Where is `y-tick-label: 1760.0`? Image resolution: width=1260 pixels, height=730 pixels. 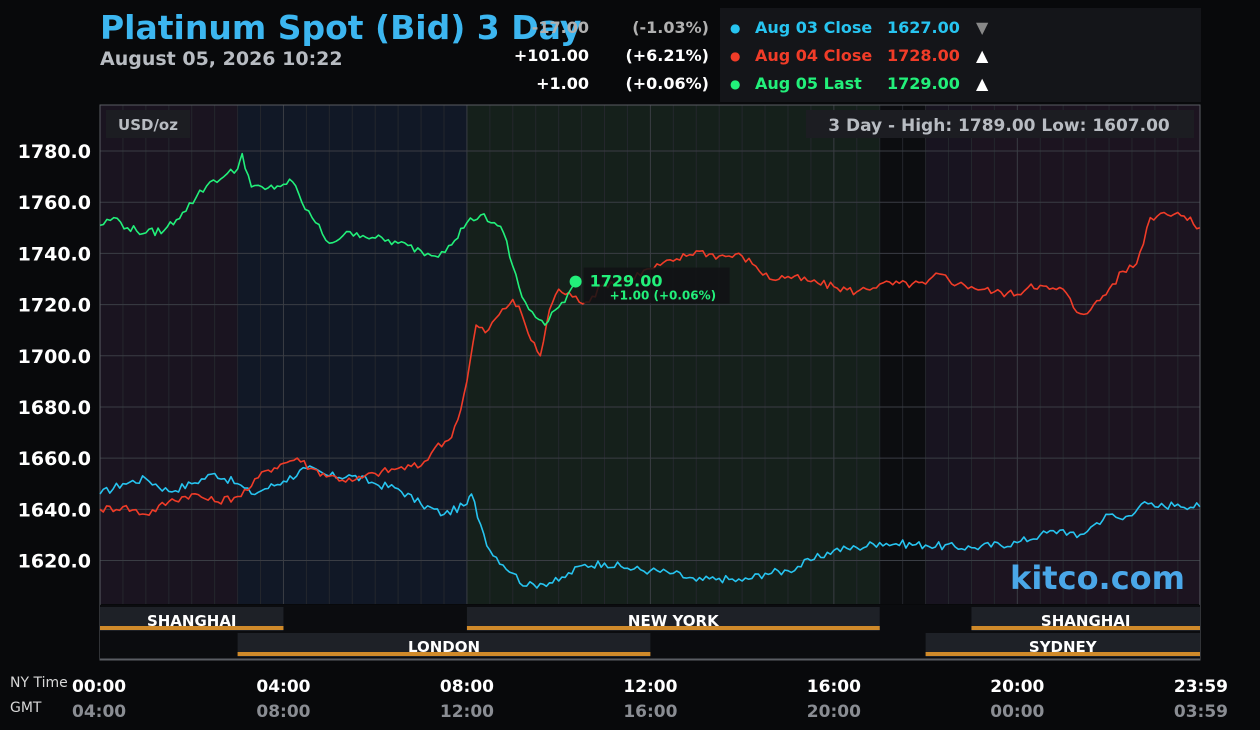
y-tick-label: 1760.0 is located at coordinates (54, 203).